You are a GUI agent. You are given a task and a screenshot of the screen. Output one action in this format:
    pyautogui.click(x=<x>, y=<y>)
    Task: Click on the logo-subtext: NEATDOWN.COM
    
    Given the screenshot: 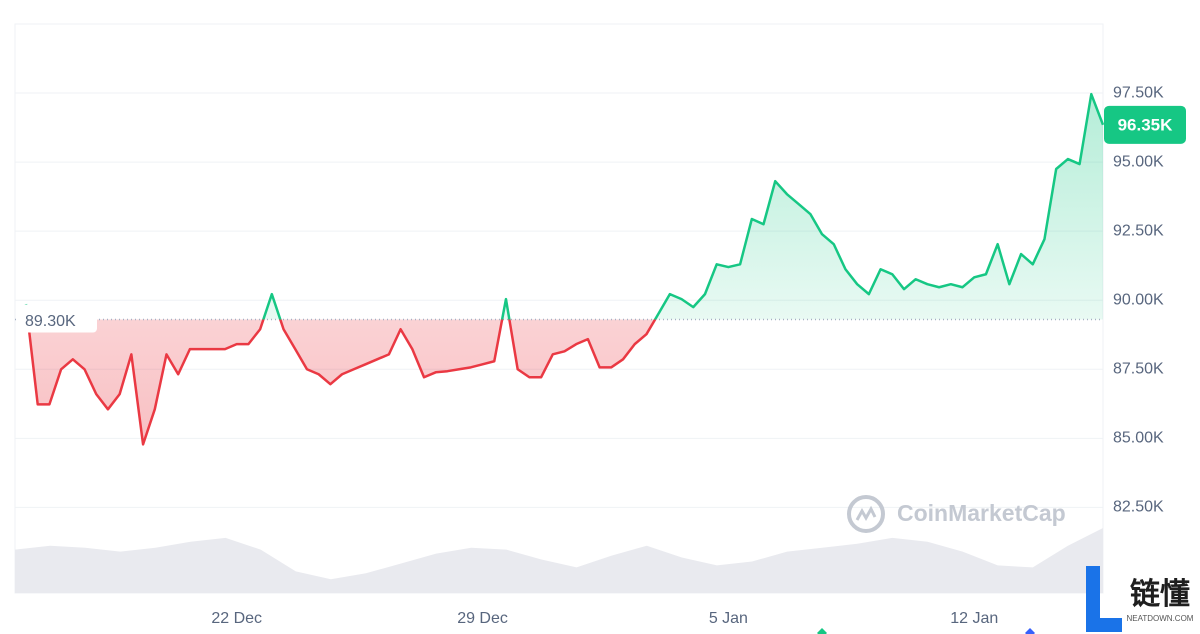 What is the action you would take?
    pyautogui.click(x=1160, y=618)
    